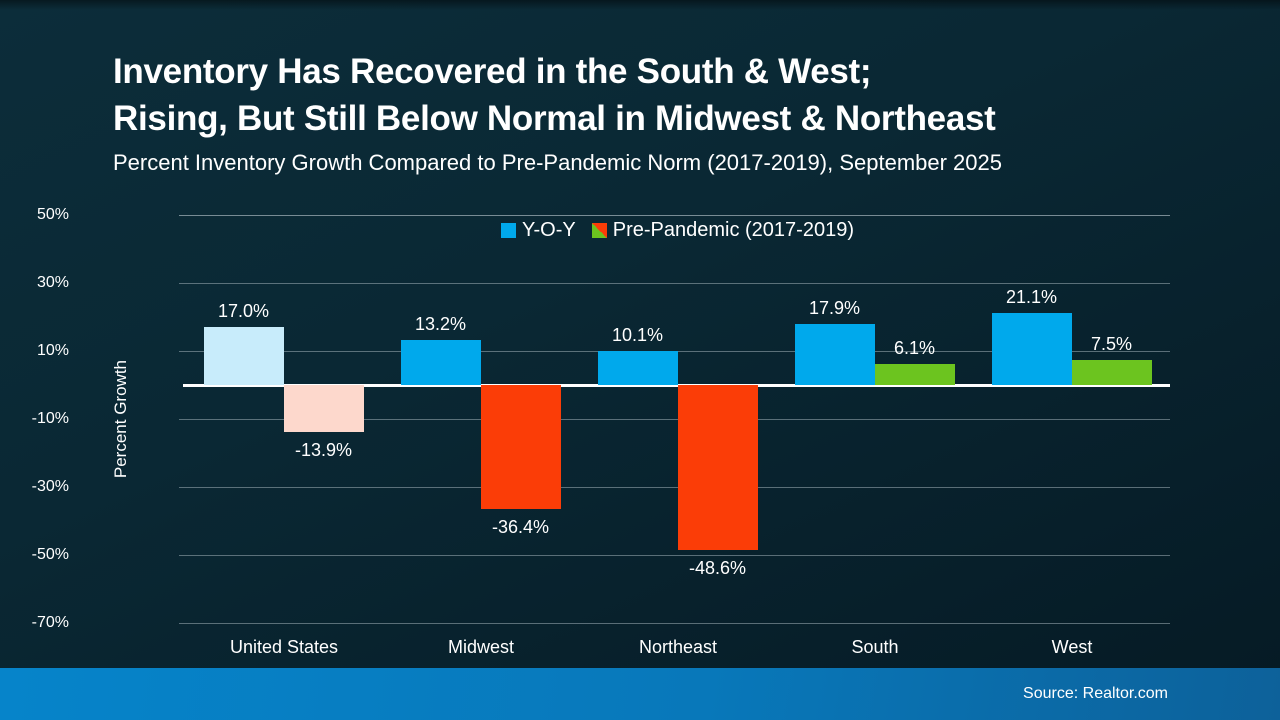  I want to click on bar-pre-pandemic-2017-2019-west, so click(1111, 372).